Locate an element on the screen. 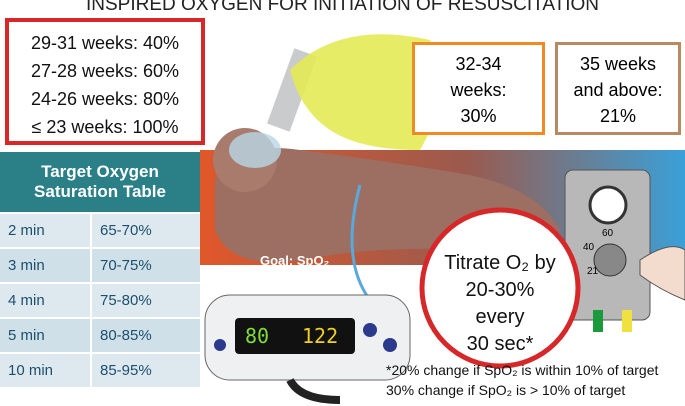 This screenshot has width=685, height=406. spo2-reading: 80 is located at coordinates (257, 336).